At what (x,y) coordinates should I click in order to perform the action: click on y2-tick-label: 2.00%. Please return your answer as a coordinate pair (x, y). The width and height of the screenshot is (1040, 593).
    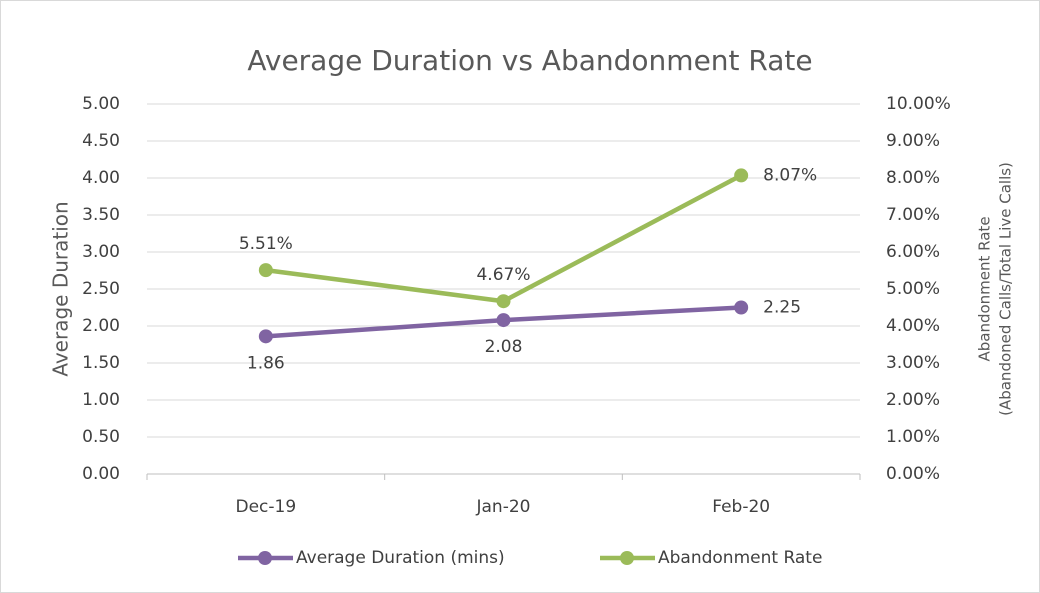
    Looking at the image, I should click on (913, 400).